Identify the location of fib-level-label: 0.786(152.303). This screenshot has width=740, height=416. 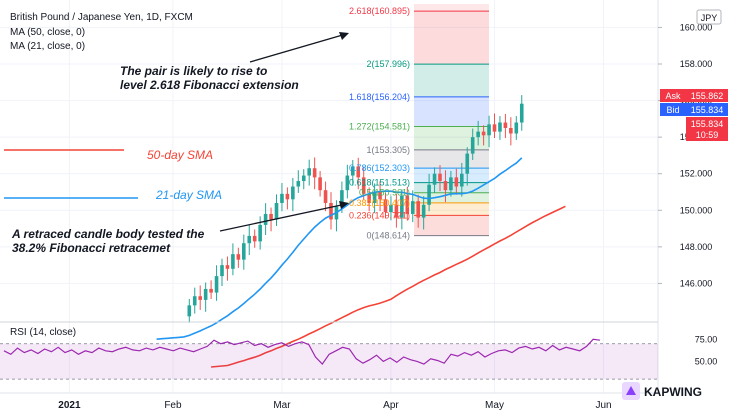
(379, 168).